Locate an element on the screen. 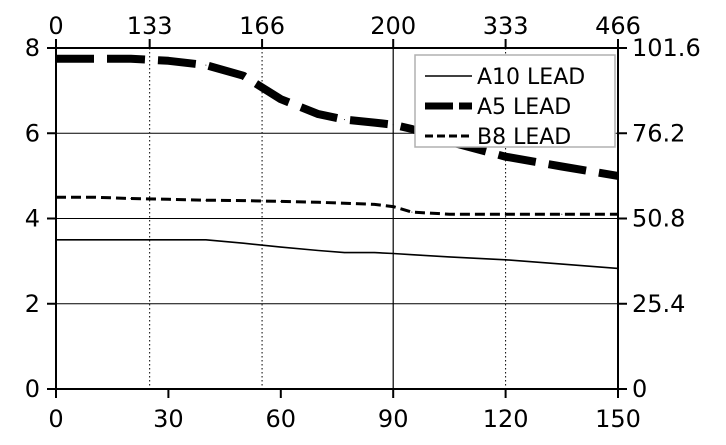  x-tick-label-1: 30 is located at coordinates (168, 419).